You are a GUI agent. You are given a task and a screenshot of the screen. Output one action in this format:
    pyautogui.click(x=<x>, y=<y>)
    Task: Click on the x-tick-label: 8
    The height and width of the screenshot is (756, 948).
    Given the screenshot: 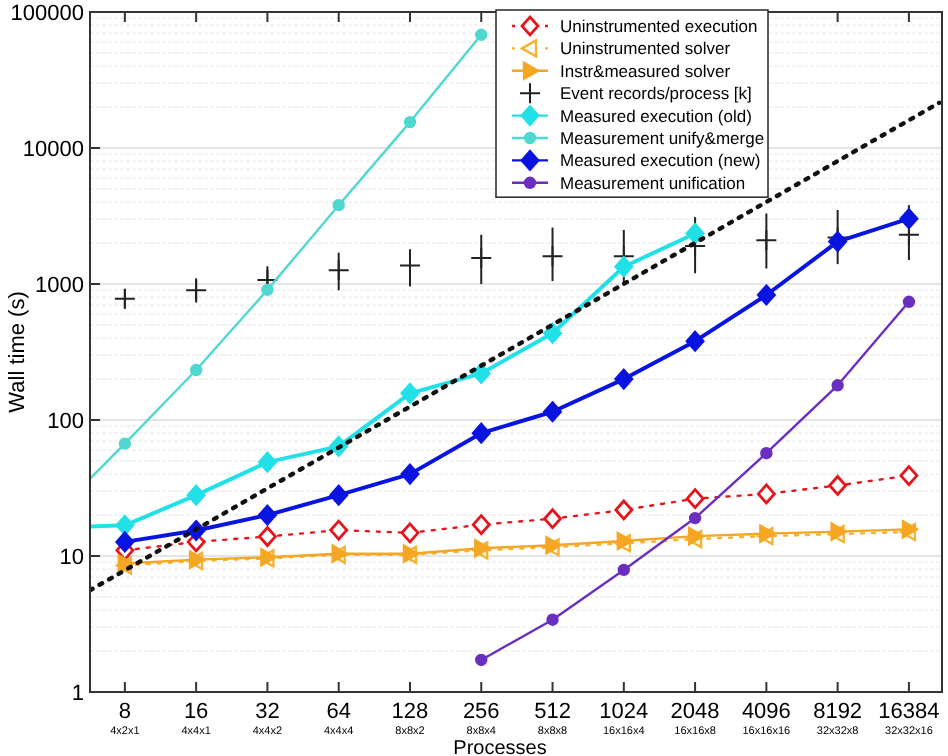 What is the action you would take?
    pyautogui.click(x=124, y=712)
    